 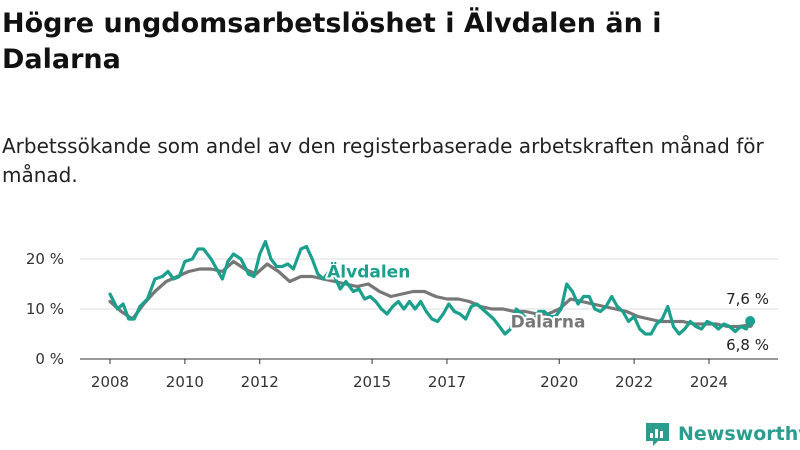 What do you see at coordinates (110, 382) in the screenshot?
I see `x-tick-label: 2008` at bounding box center [110, 382].